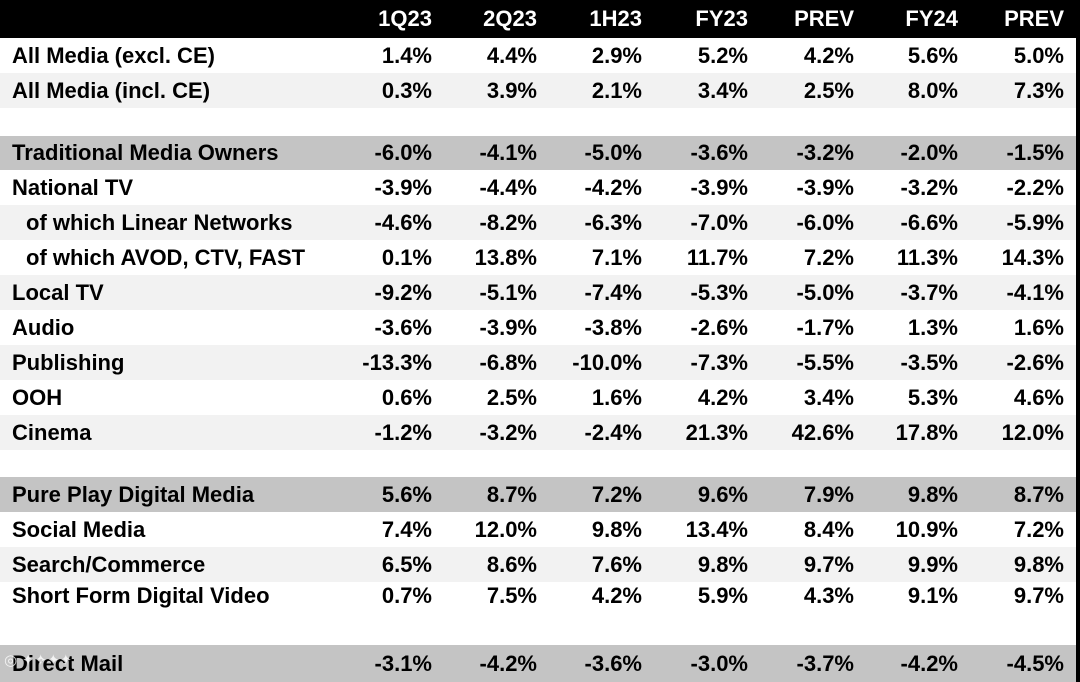 Image resolution: width=1080 pixels, height=682 pixels. What do you see at coordinates (406, 494) in the screenshot?
I see `value-cell: 5.6%` at bounding box center [406, 494].